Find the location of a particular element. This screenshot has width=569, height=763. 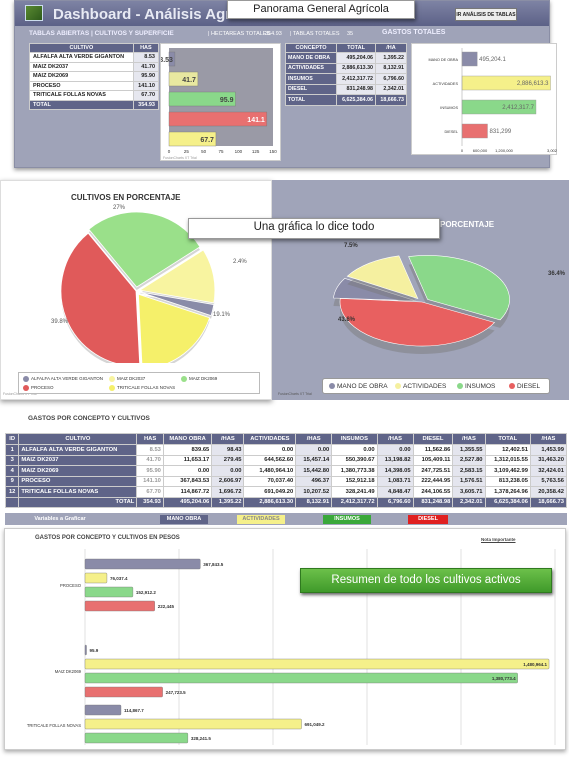

table-cell: ALFALFA ALTA VERDE GIGANTON is located at coordinates (78, 450).